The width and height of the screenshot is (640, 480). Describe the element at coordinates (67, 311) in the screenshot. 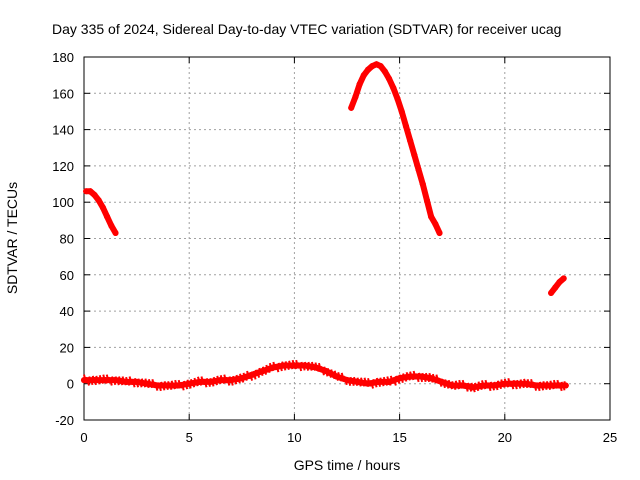

I see `y-tick-label: 40` at that location.